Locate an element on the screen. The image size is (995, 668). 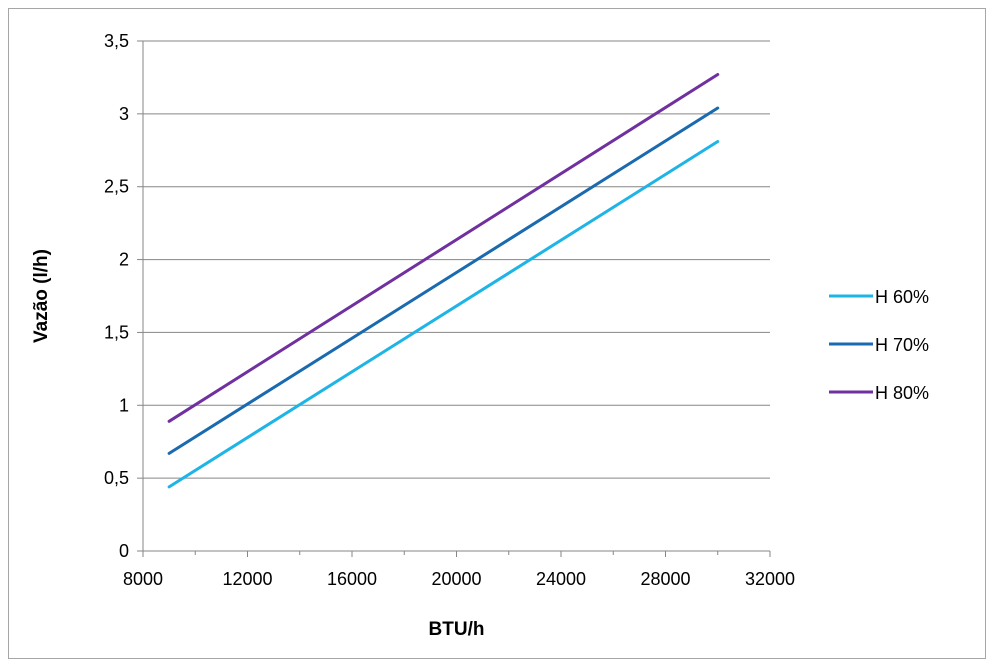
x-tick-label: 12000 is located at coordinates (247, 579).